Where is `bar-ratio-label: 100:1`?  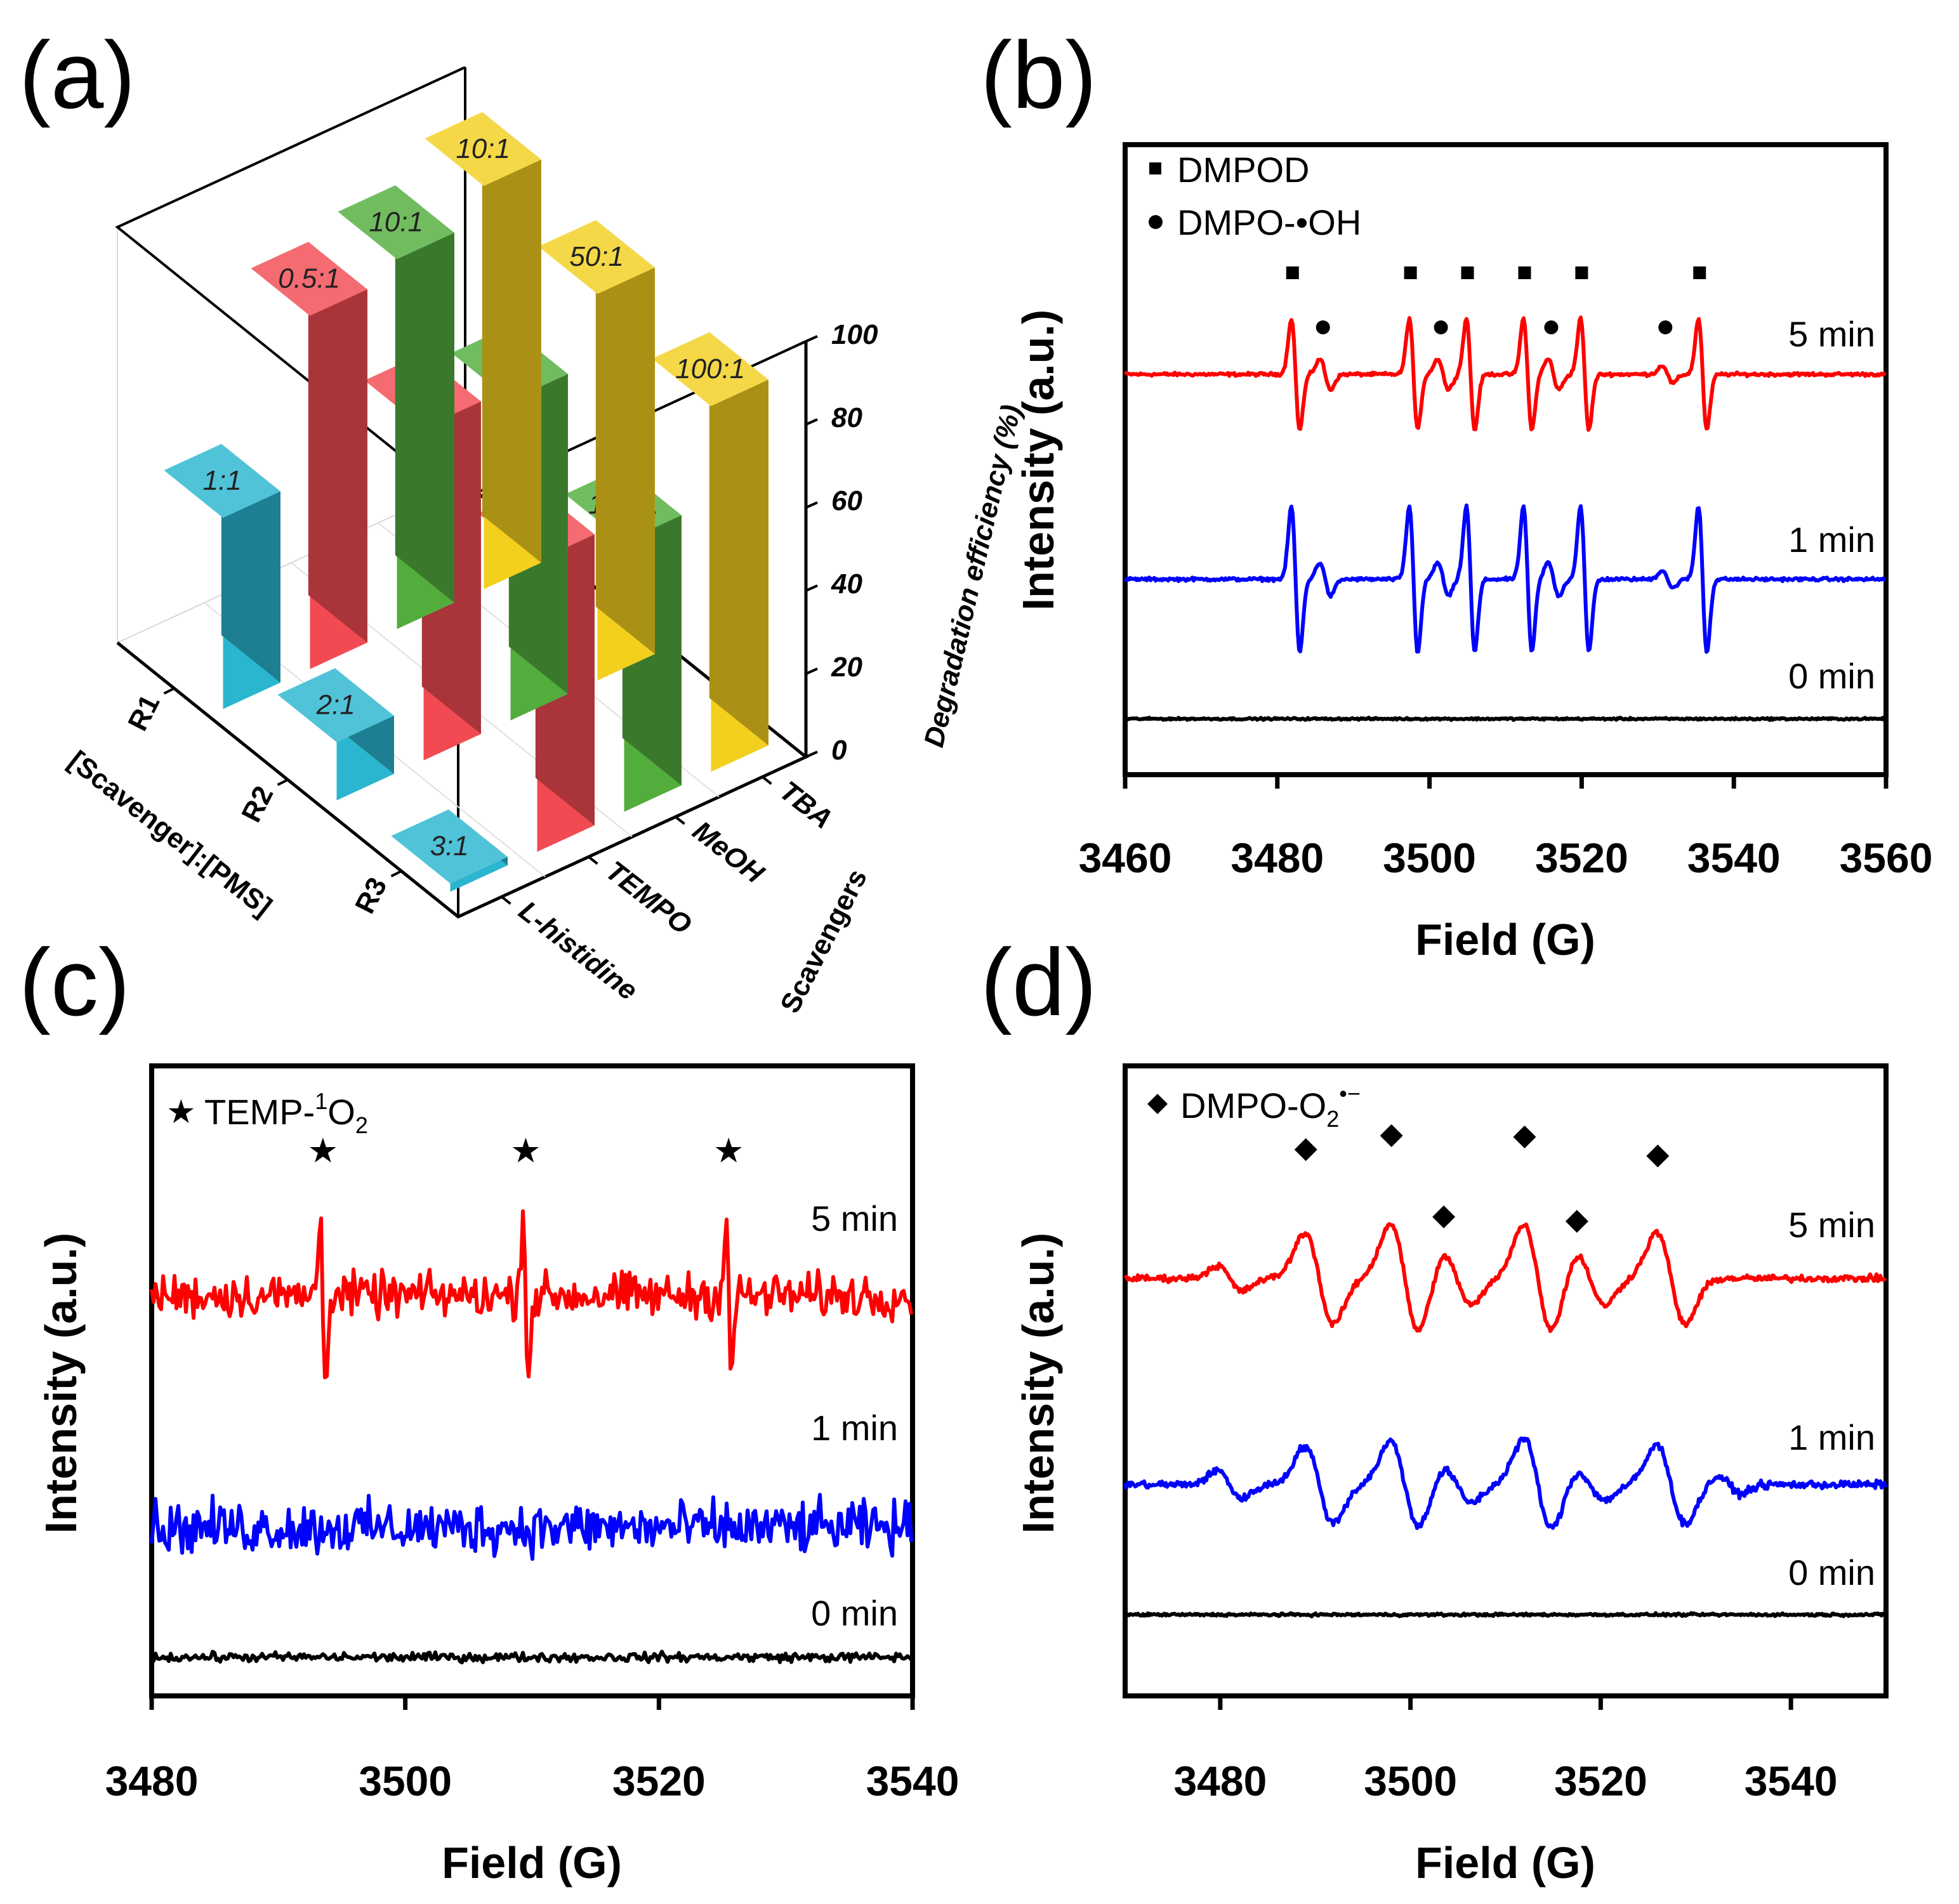 bar-ratio-label: 100:1 is located at coordinates (710, 368).